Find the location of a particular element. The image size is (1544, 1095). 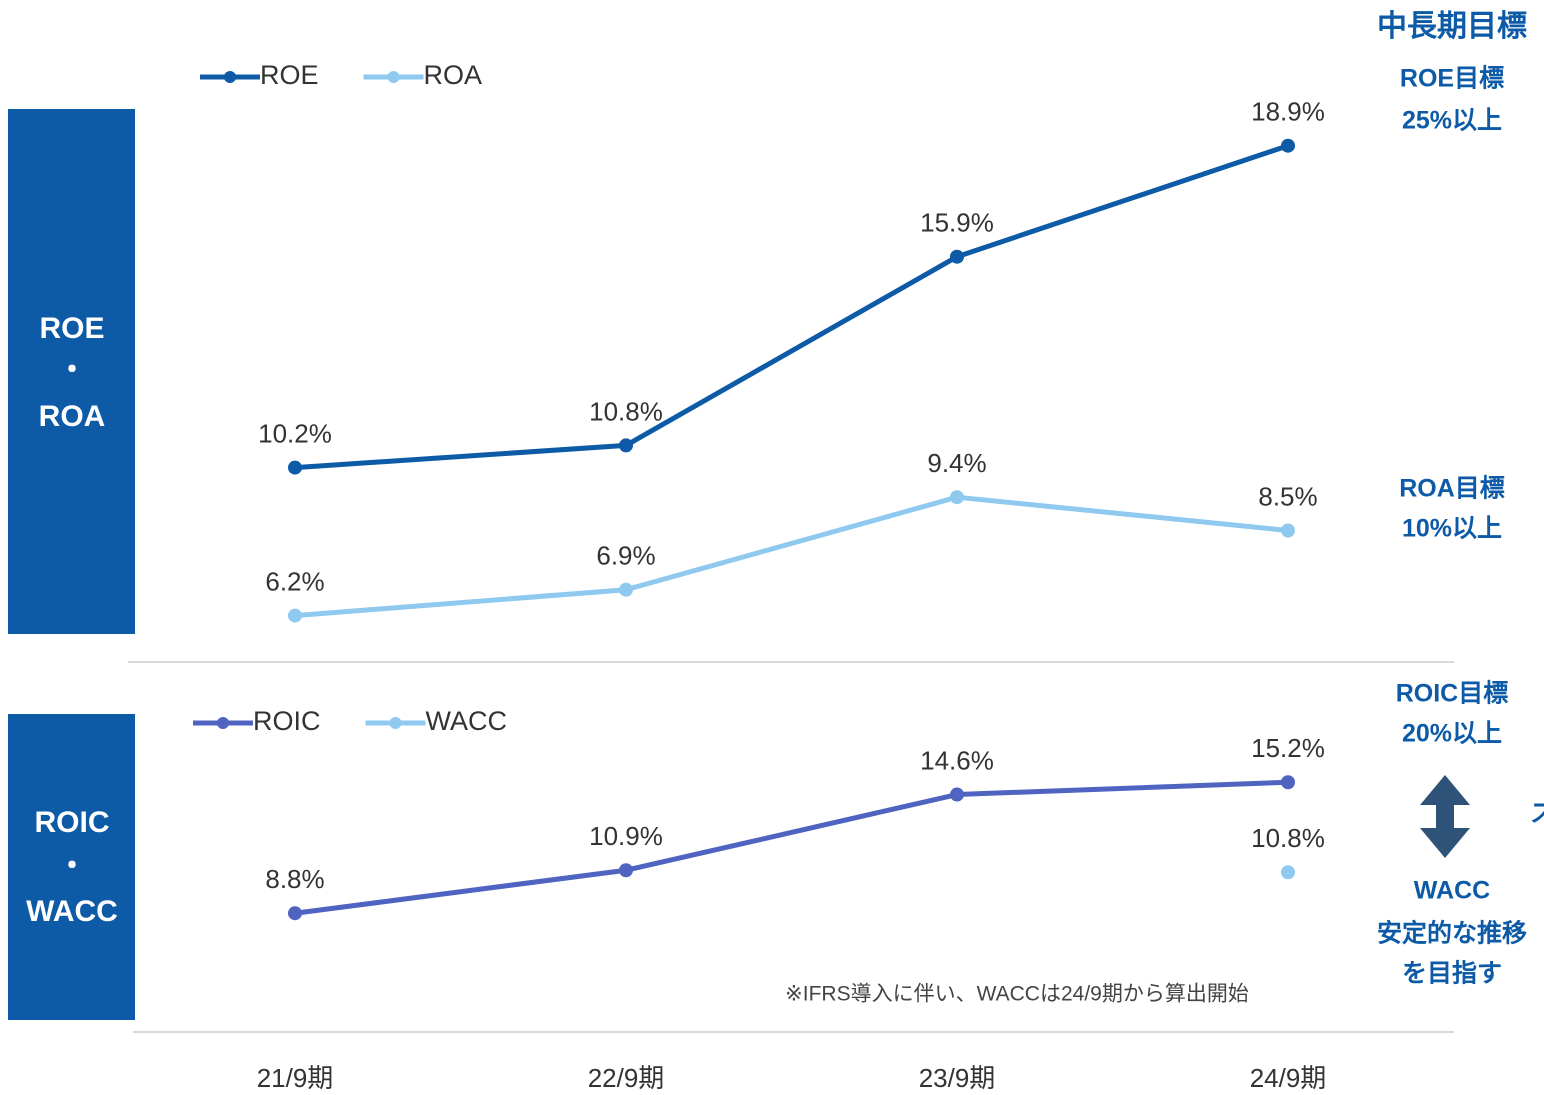

data-label: 6.9% is located at coordinates (625, 556).